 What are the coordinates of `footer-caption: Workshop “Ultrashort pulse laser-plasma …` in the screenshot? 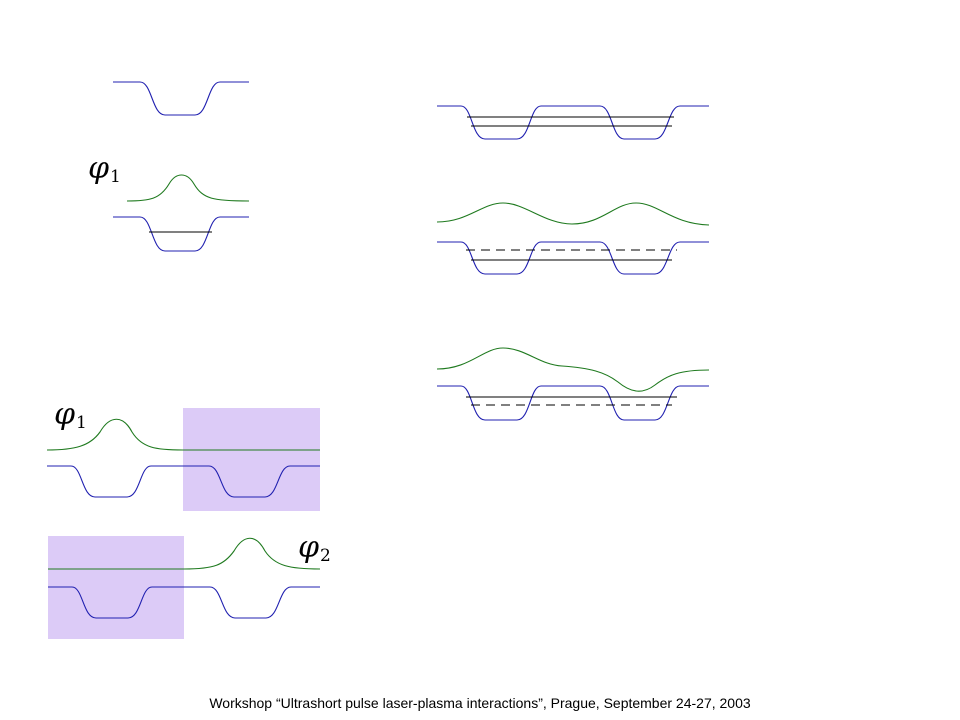 It's located at (480, 703).